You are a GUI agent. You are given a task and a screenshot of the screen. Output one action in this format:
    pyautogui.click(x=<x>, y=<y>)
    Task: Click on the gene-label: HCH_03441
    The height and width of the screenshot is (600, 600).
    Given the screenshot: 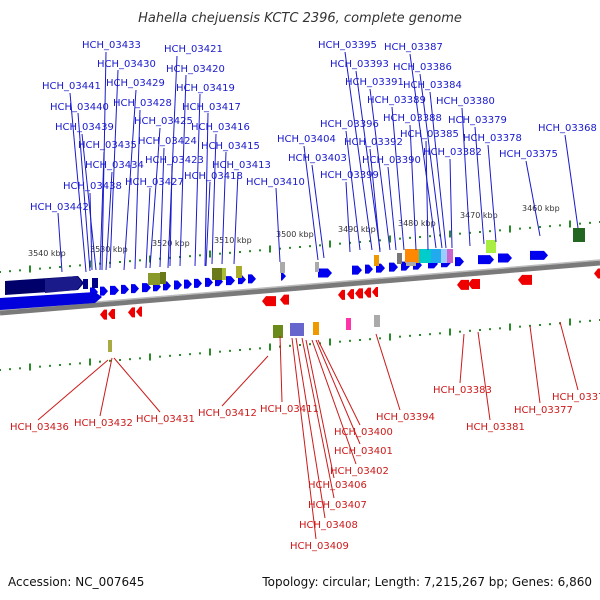 What is the action you would take?
    pyautogui.click(x=71, y=86)
    